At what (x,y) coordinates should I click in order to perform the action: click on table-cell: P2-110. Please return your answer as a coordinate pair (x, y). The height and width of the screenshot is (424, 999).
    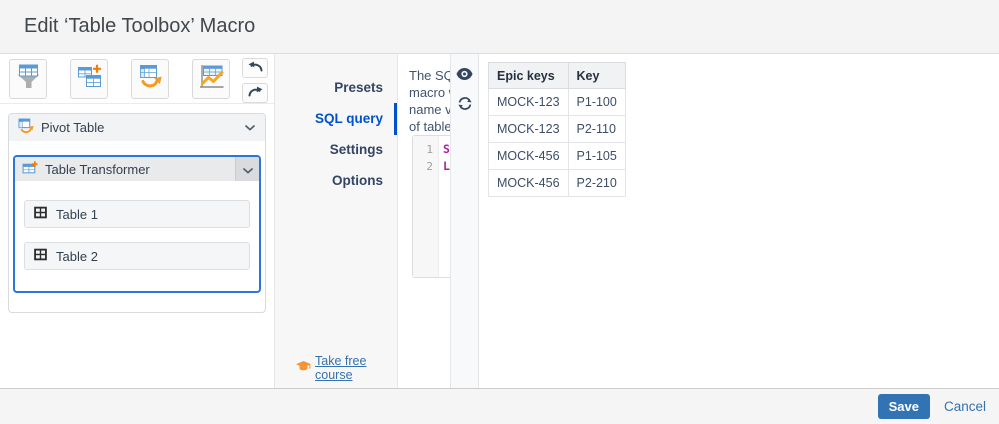
    Looking at the image, I should click on (596, 129).